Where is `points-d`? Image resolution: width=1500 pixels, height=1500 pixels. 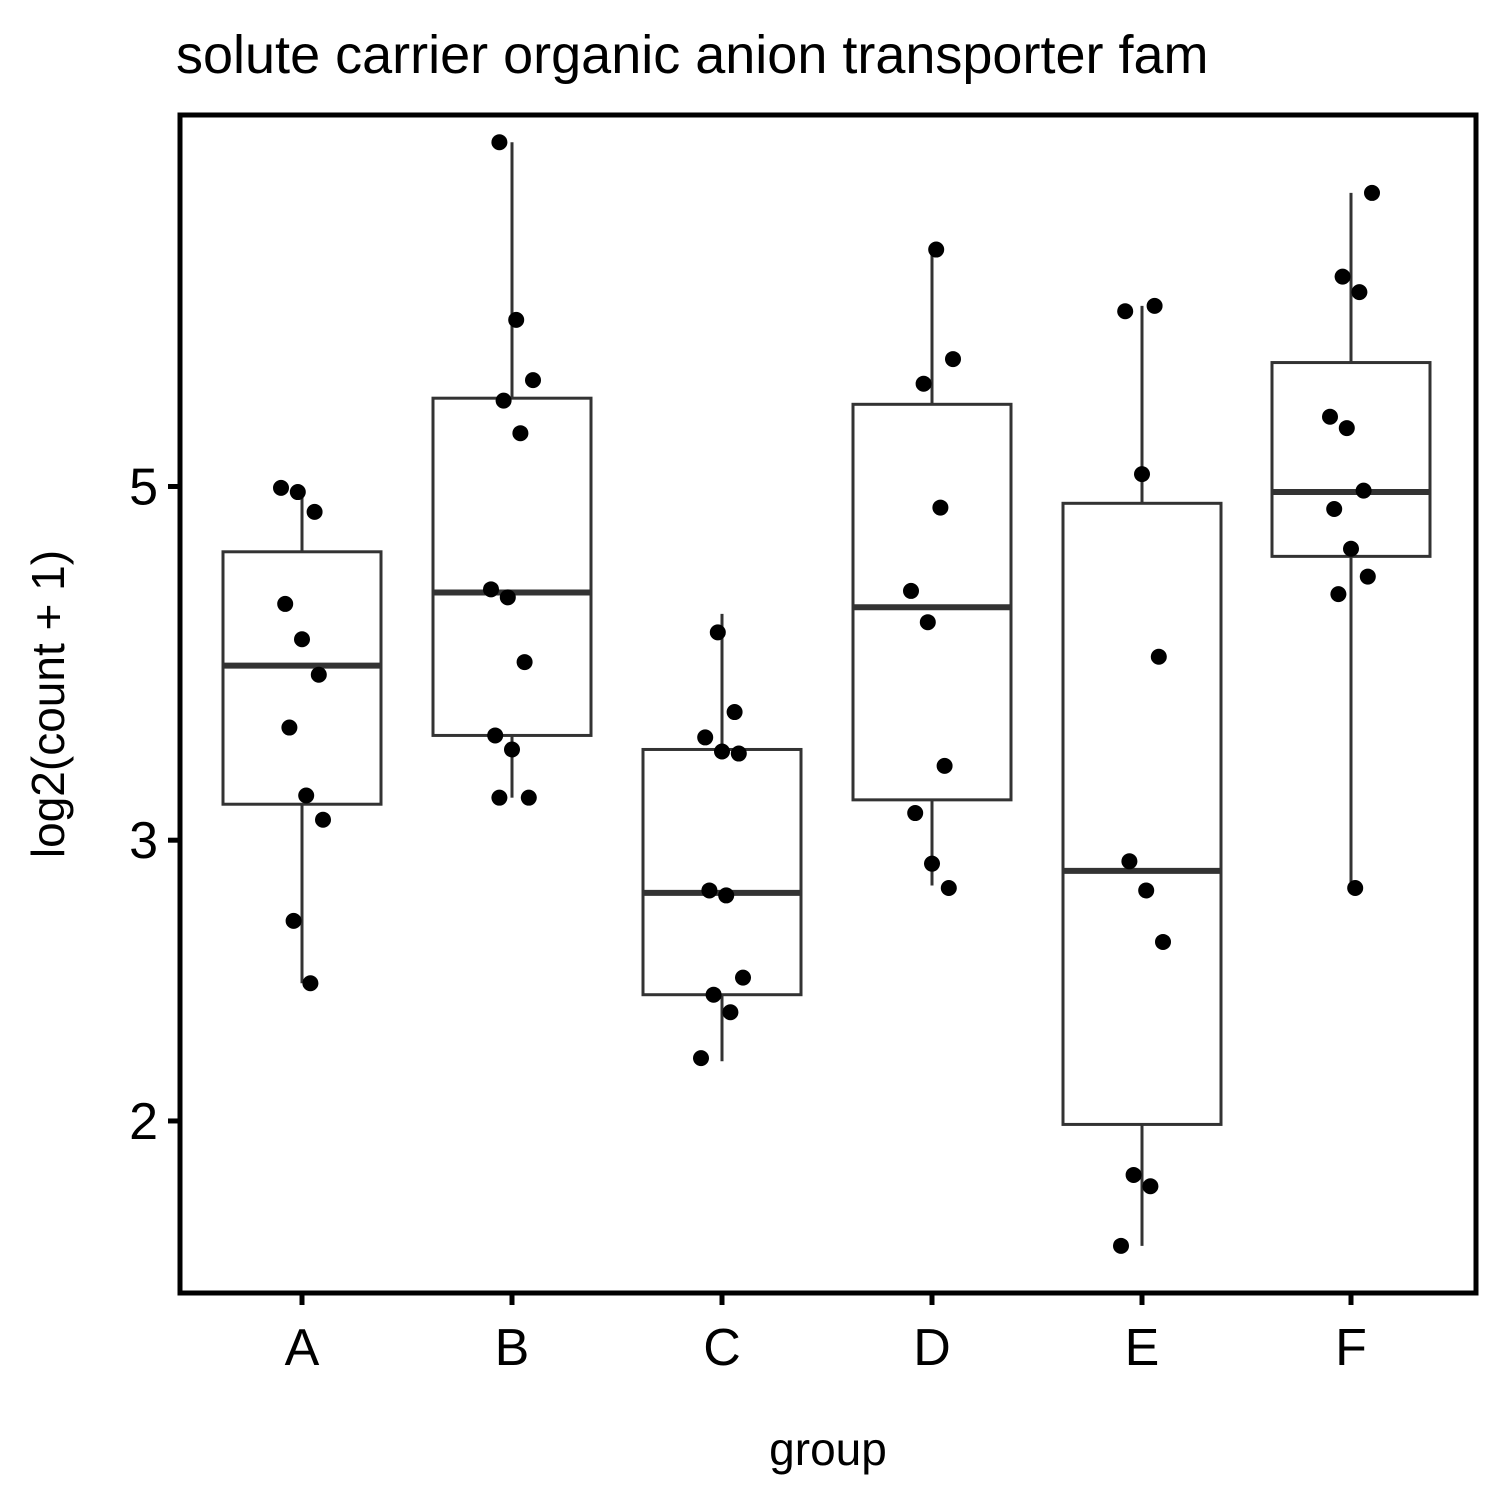
points-d is located at coordinates (932, 568).